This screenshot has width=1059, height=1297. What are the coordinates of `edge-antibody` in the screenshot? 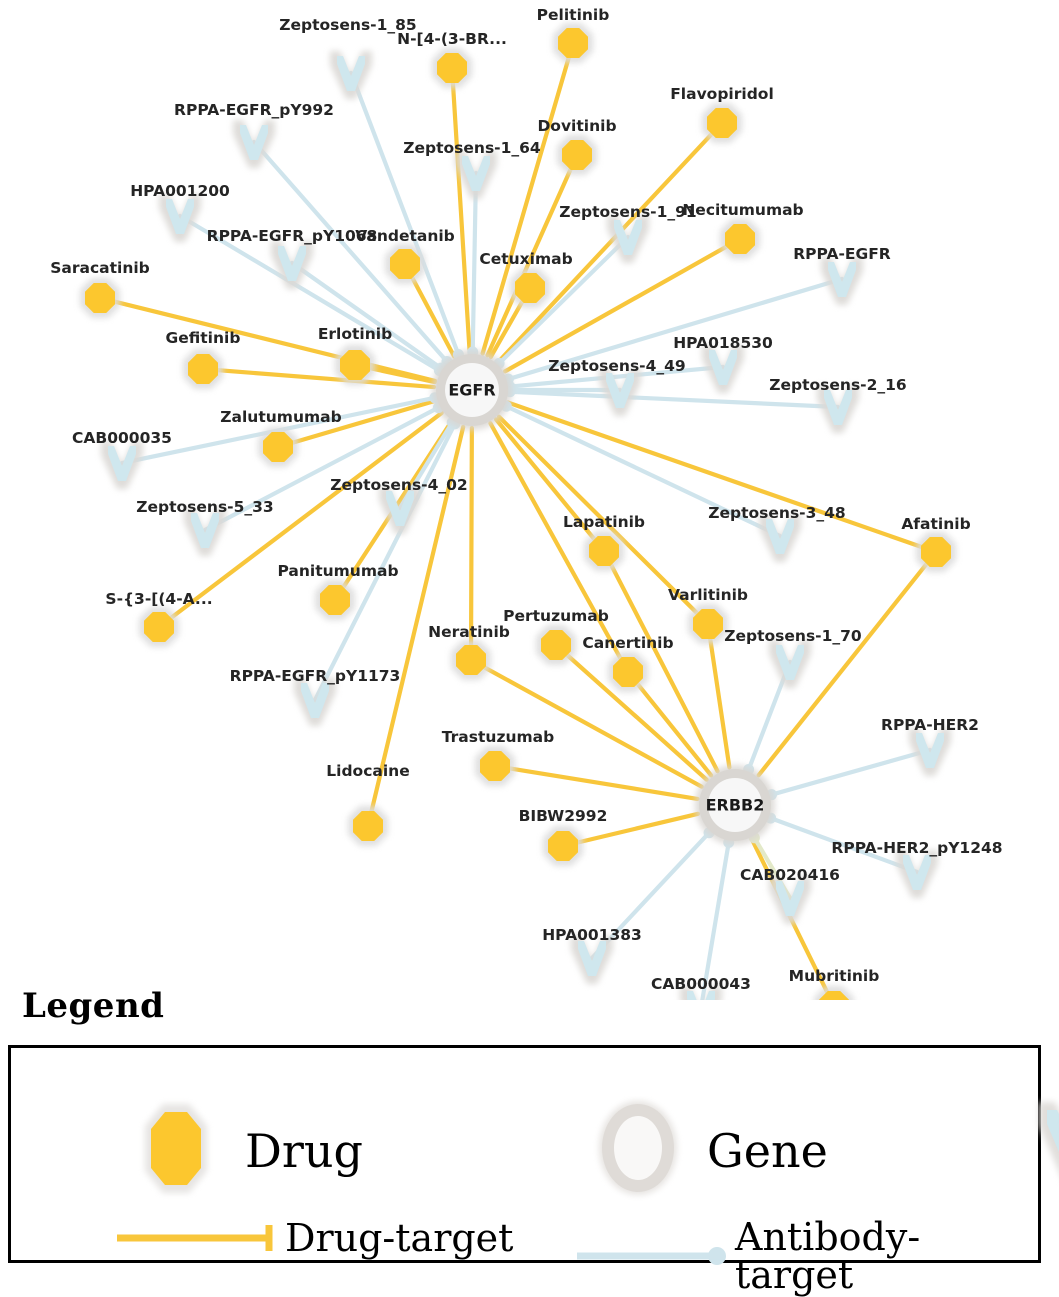 It's located at (564, 300).